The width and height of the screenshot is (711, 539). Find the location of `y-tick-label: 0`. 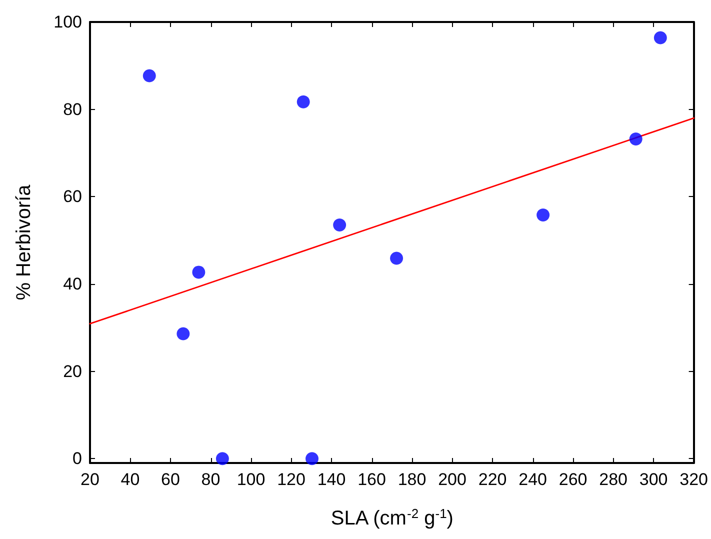

y-tick-label: 0 is located at coordinates (77, 458).